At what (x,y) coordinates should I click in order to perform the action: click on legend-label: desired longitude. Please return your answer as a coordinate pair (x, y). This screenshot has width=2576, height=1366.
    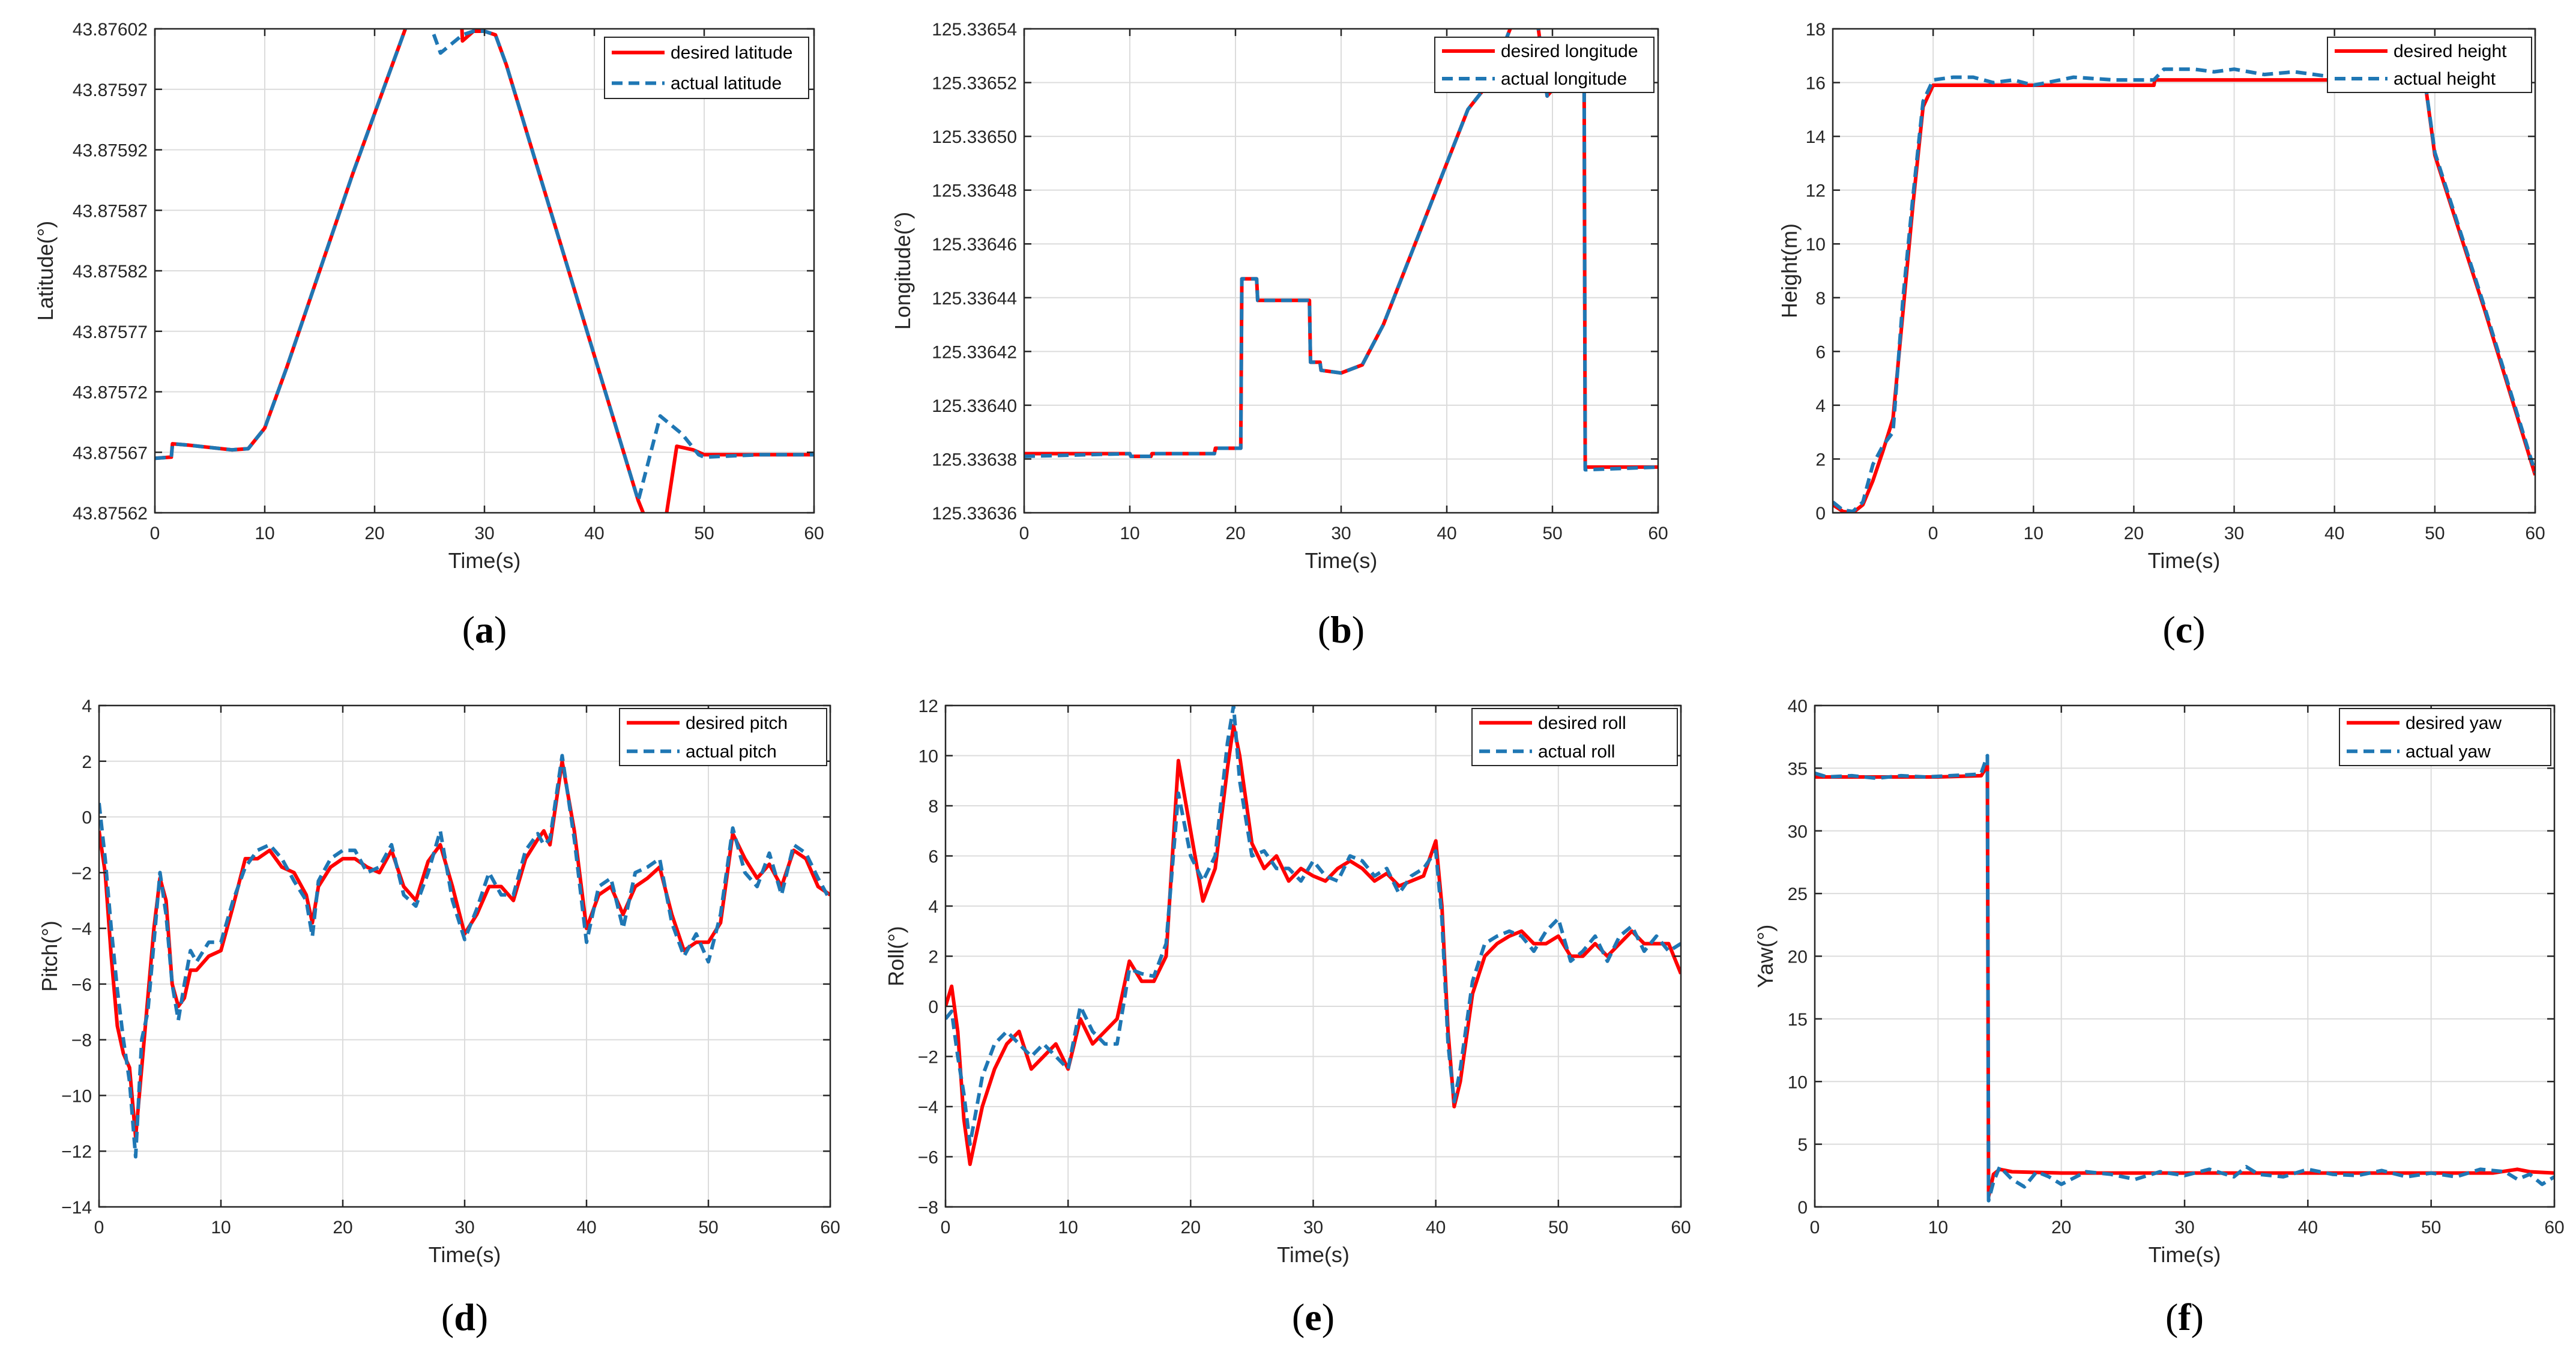
    Looking at the image, I should click on (1569, 51).